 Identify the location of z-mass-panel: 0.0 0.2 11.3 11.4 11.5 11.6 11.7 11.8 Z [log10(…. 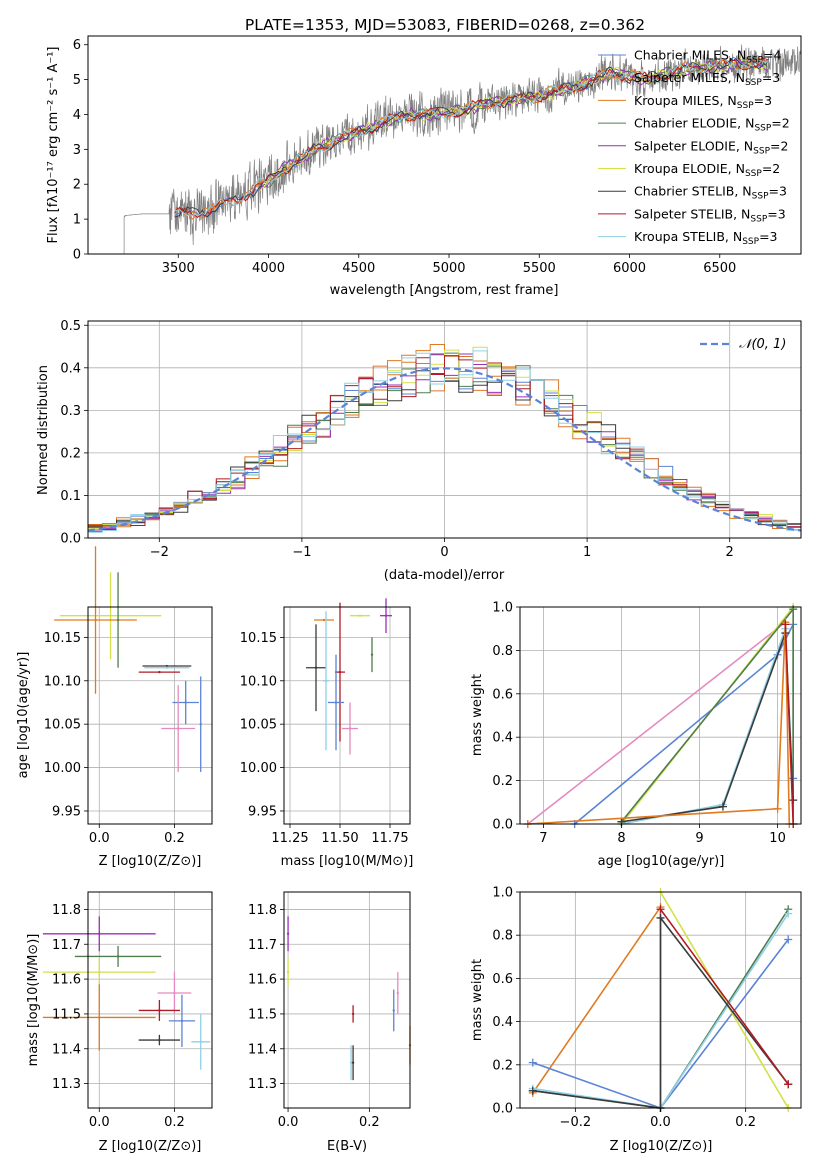
(119, 1022).